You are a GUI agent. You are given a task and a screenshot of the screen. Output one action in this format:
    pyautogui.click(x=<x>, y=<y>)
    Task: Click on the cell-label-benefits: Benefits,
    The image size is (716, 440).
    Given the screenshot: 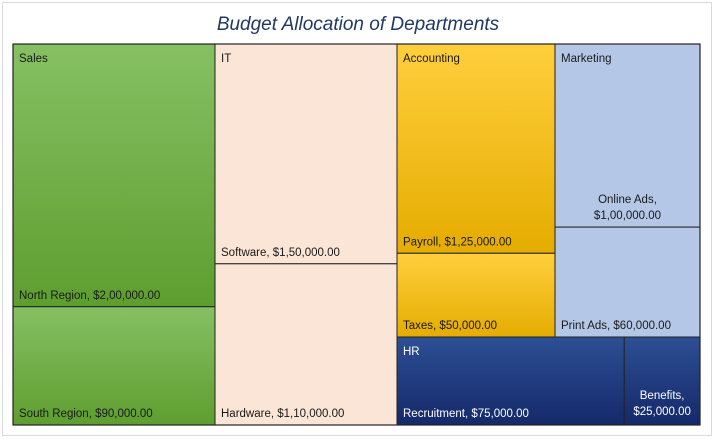 What is the action you would take?
    pyautogui.click(x=662, y=396)
    